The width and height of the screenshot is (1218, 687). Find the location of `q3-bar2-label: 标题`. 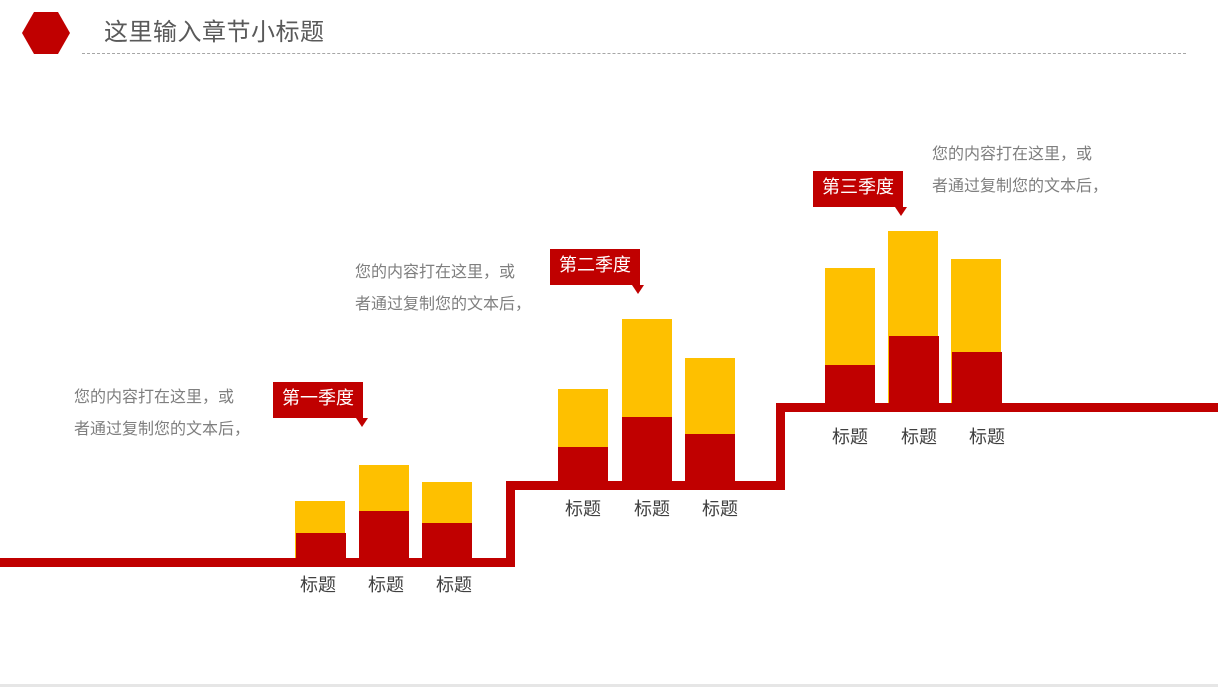

q3-bar2-label: 标题 is located at coordinates (919, 437).